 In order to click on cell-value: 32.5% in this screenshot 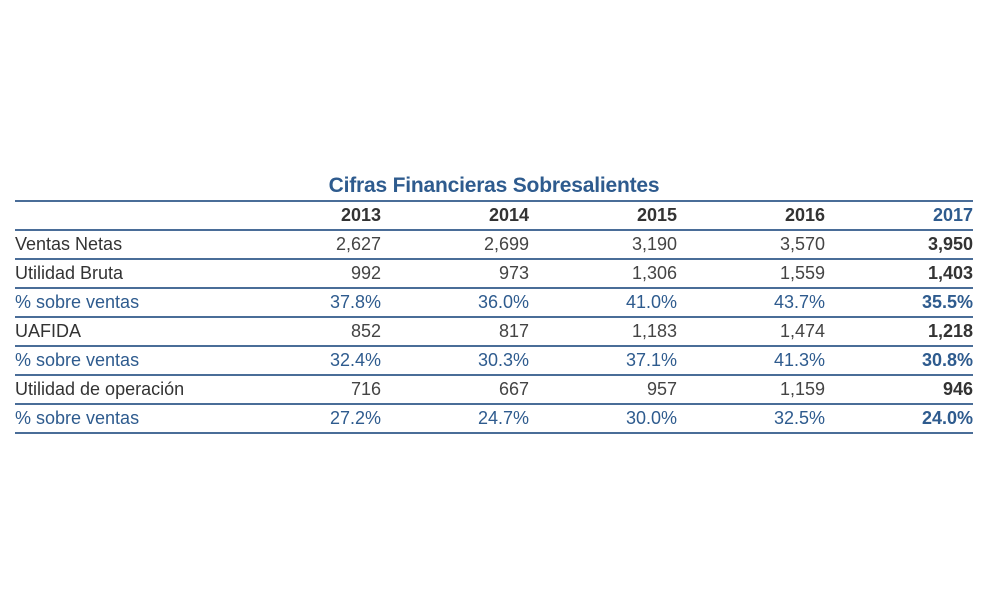, I will do `click(751, 419)`.